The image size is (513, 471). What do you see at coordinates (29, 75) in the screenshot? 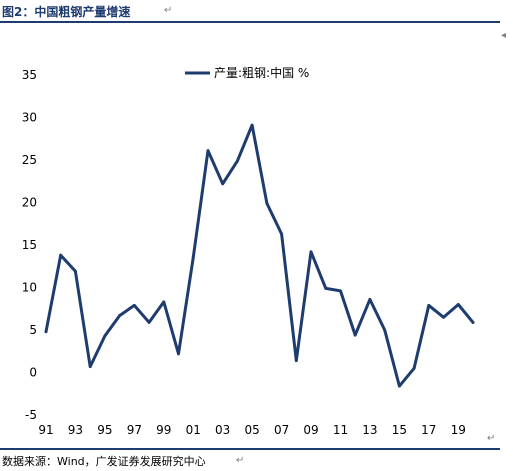
I see `y-tick-label: 35` at bounding box center [29, 75].